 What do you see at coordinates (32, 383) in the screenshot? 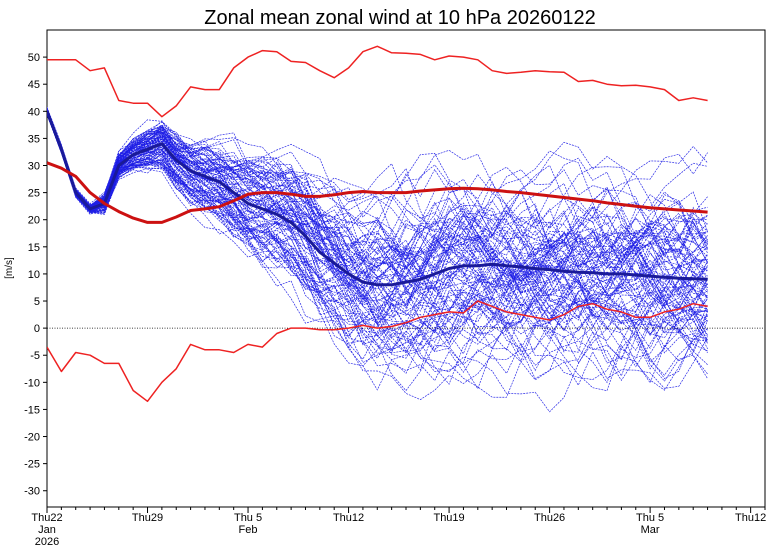
I see `y-tick-label: -10` at bounding box center [32, 383].